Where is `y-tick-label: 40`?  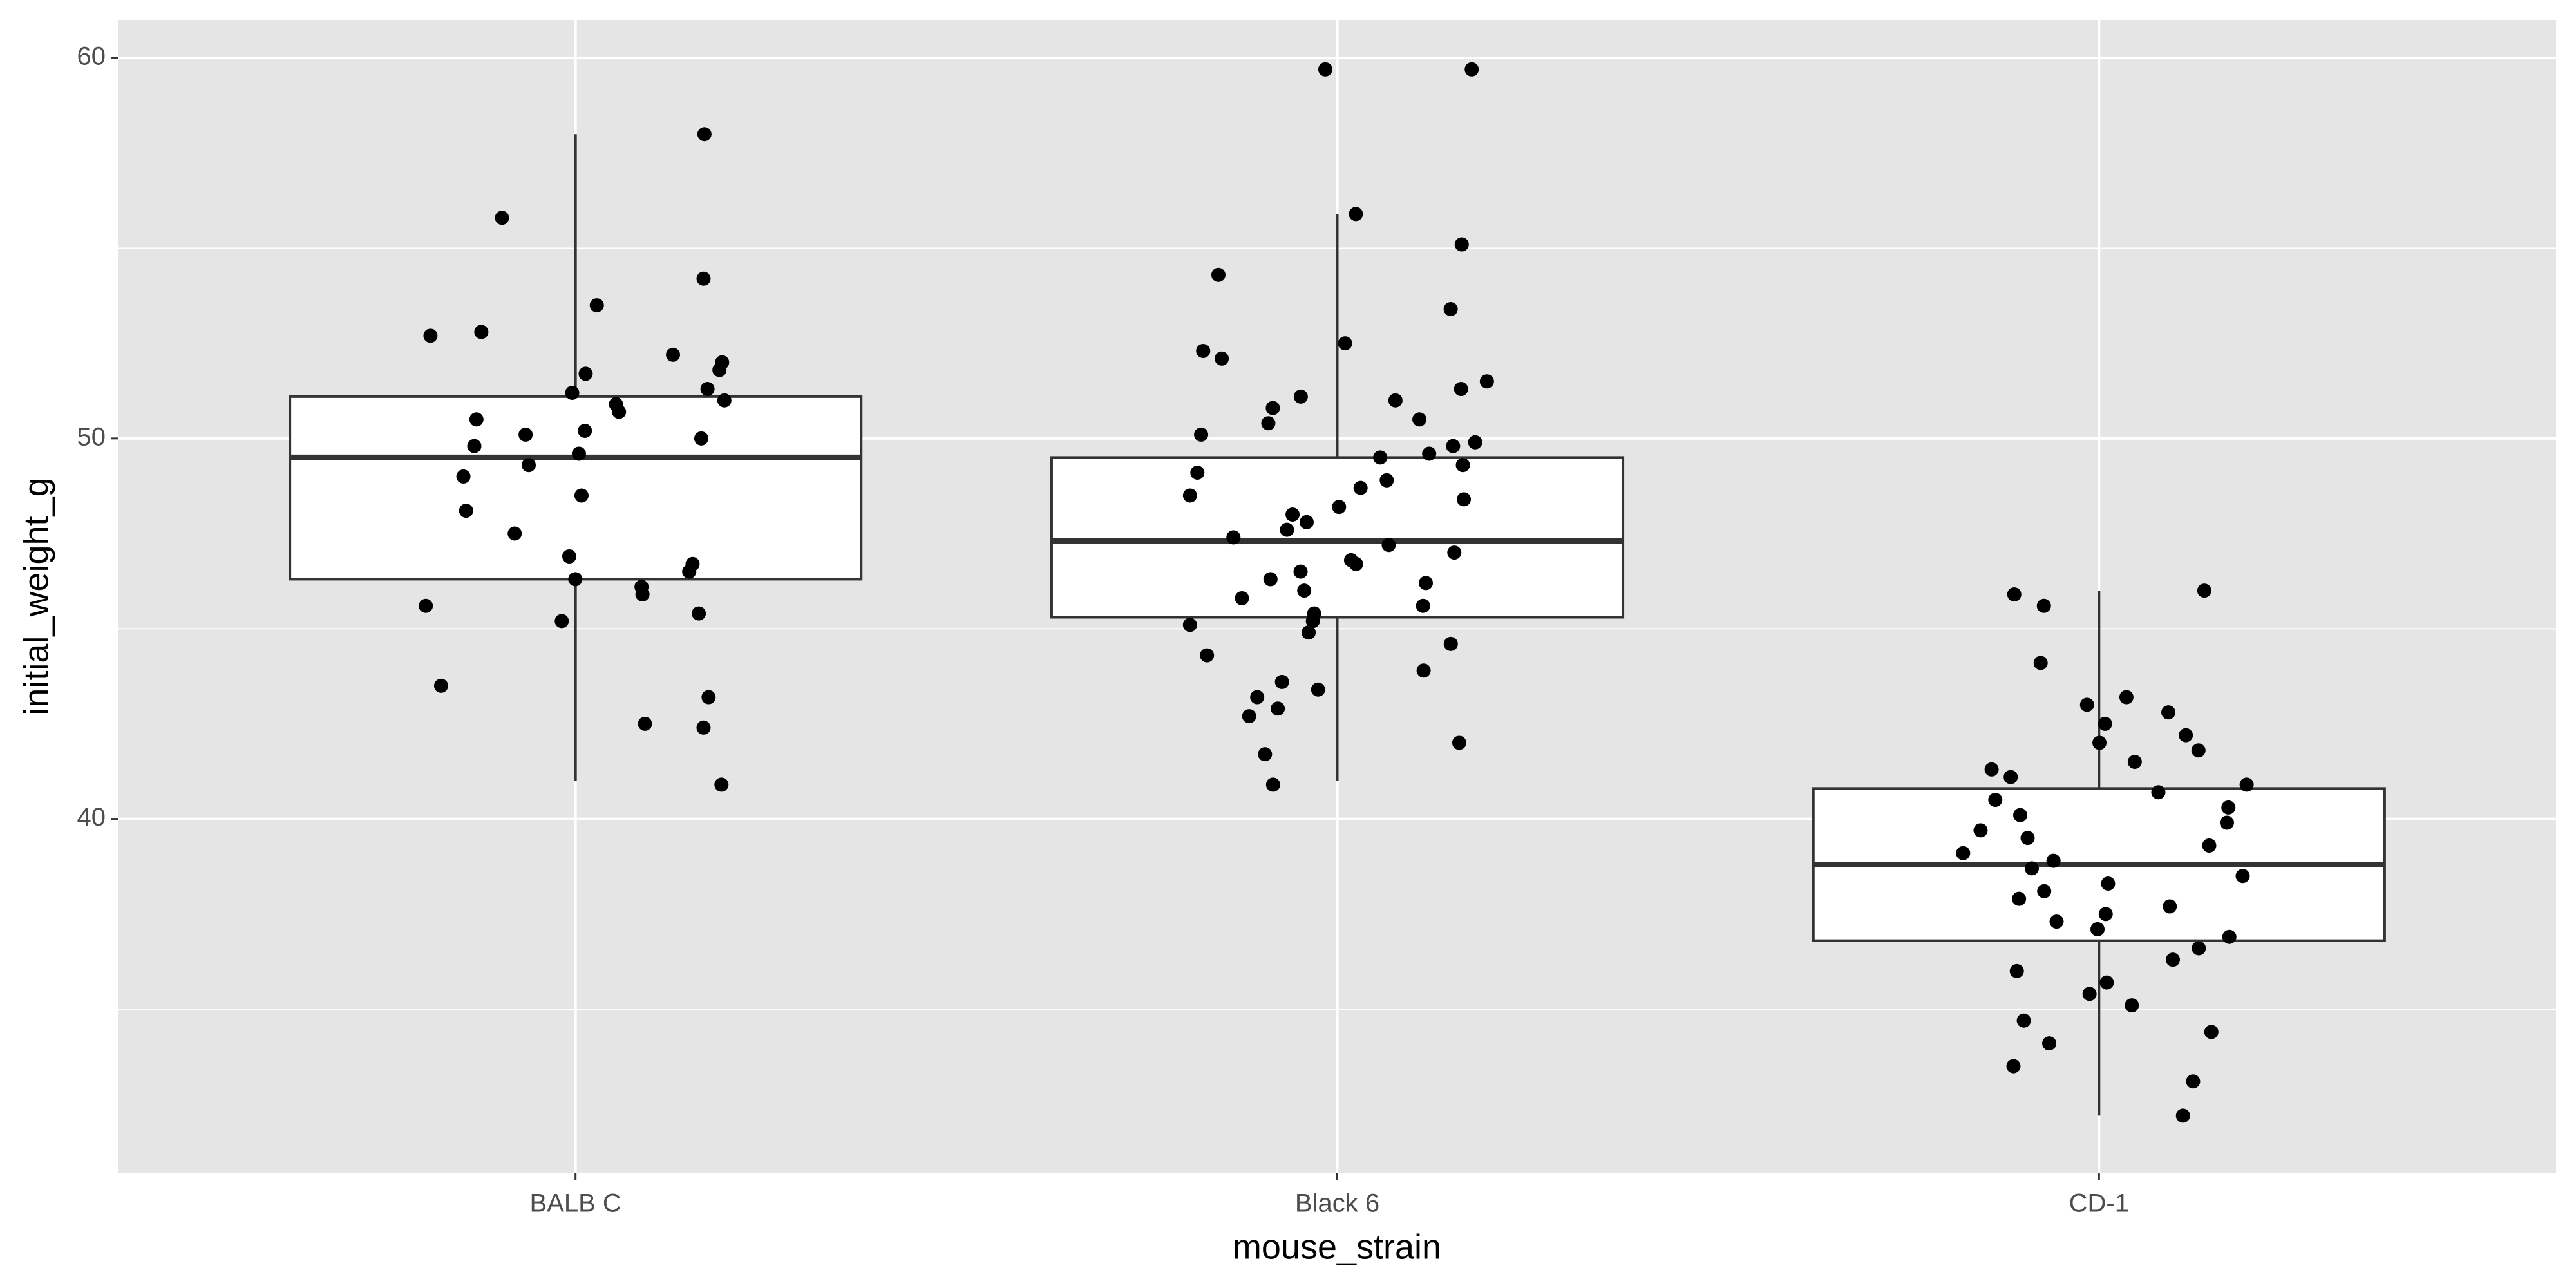
y-tick-label: 40 is located at coordinates (92, 817).